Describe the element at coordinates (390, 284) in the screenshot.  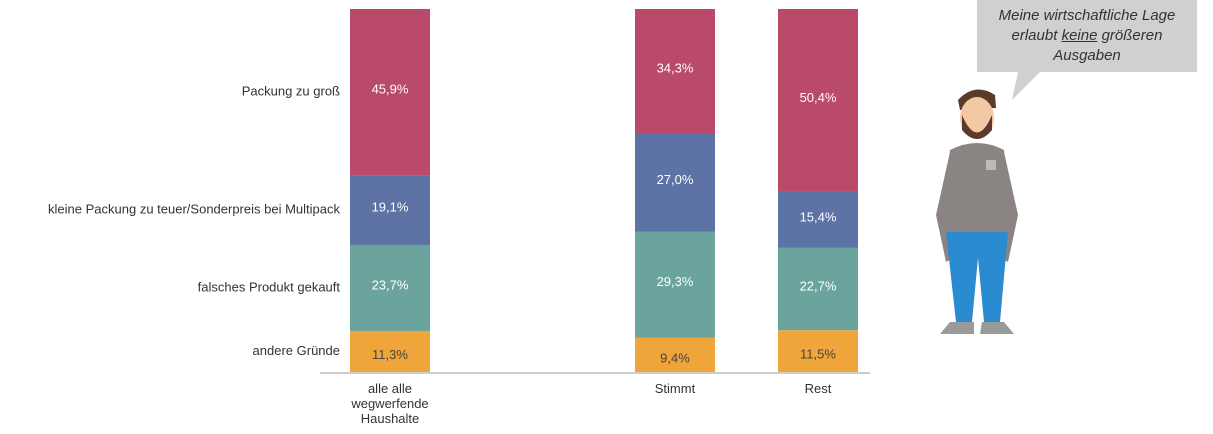
I see `value-label: 23,7%` at that location.